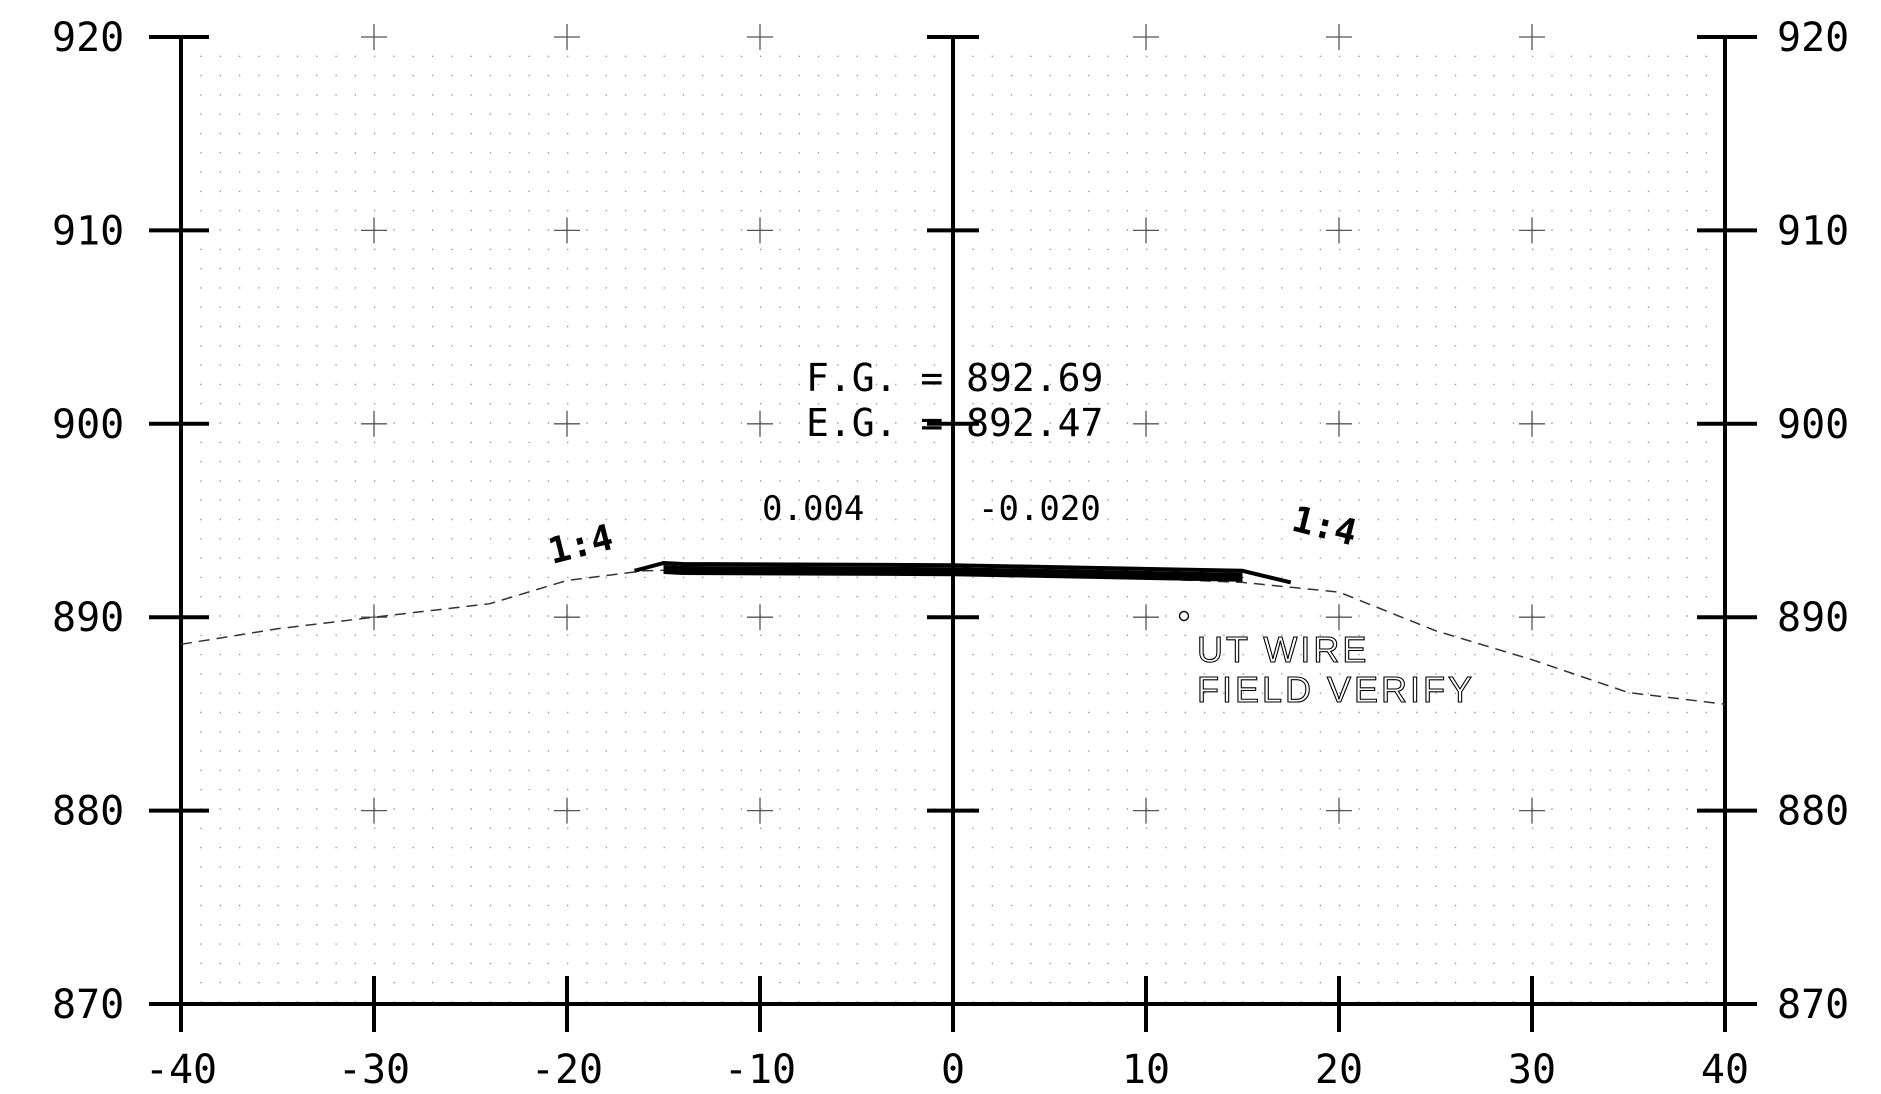 The image size is (1881, 1094). I want to click on y-tick-label-right: 870, so click(1813, 1005).